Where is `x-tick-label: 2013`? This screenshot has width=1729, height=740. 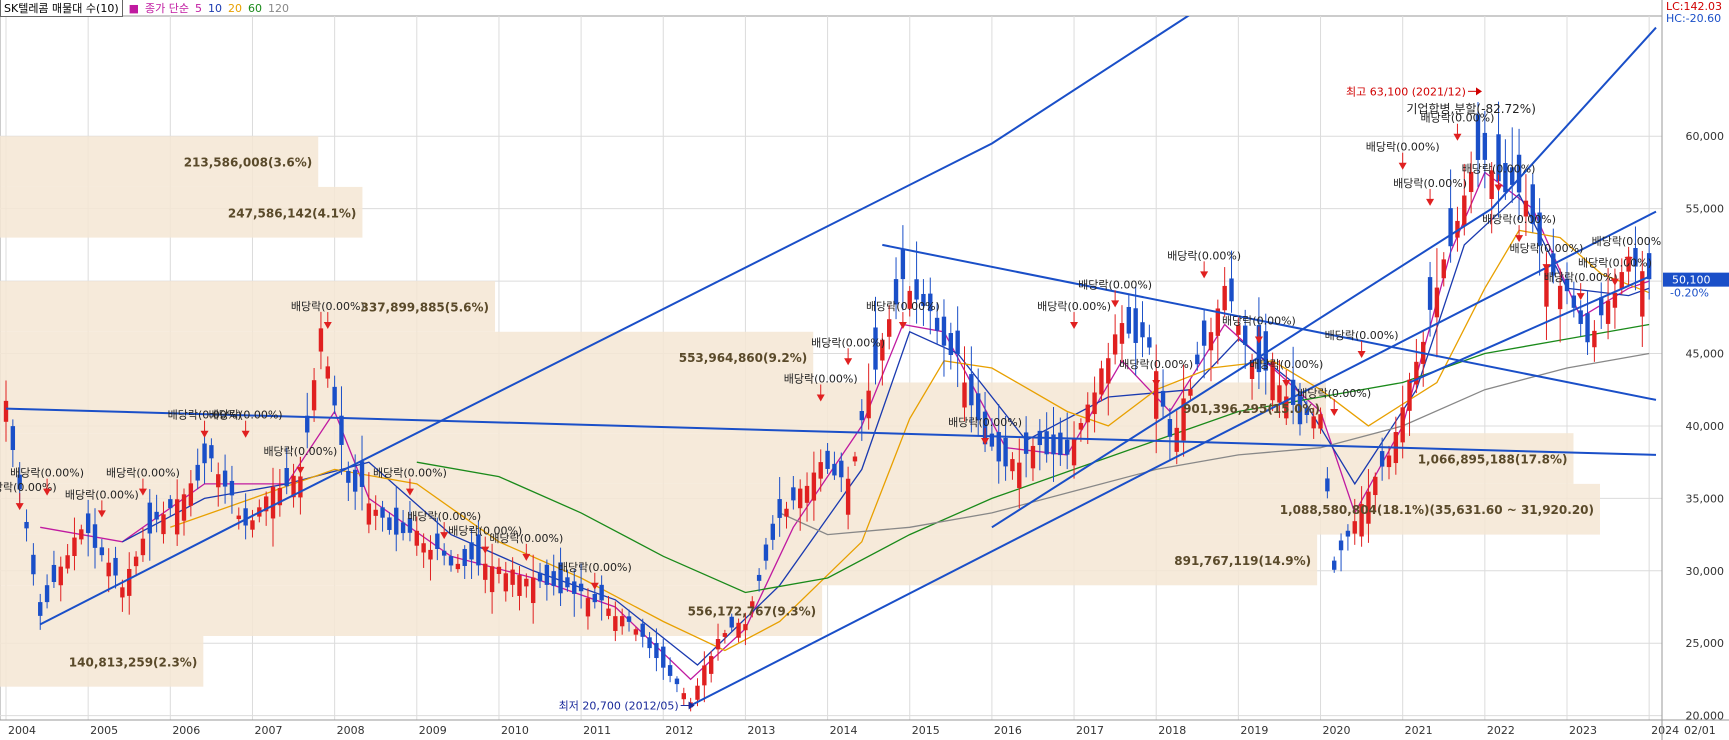
x-tick-label: 2013 is located at coordinates (761, 730).